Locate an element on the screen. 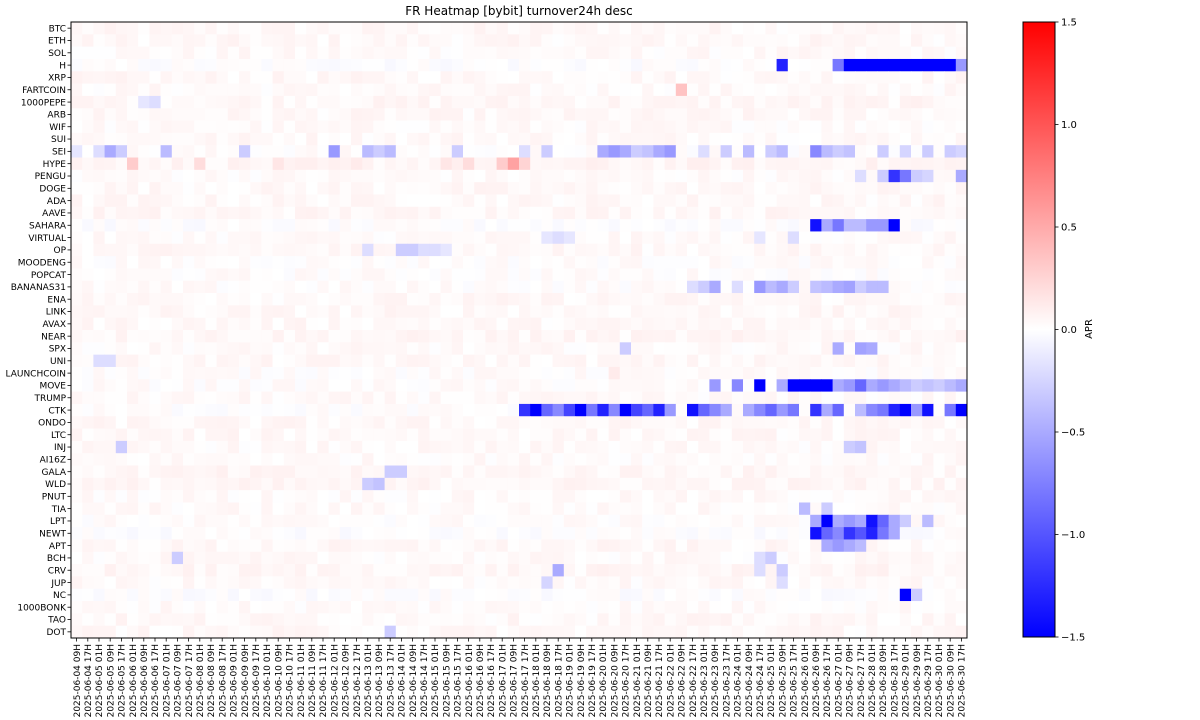 The image size is (1200, 720). column-label: 2025-06-07 17H is located at coordinates (190, 680).